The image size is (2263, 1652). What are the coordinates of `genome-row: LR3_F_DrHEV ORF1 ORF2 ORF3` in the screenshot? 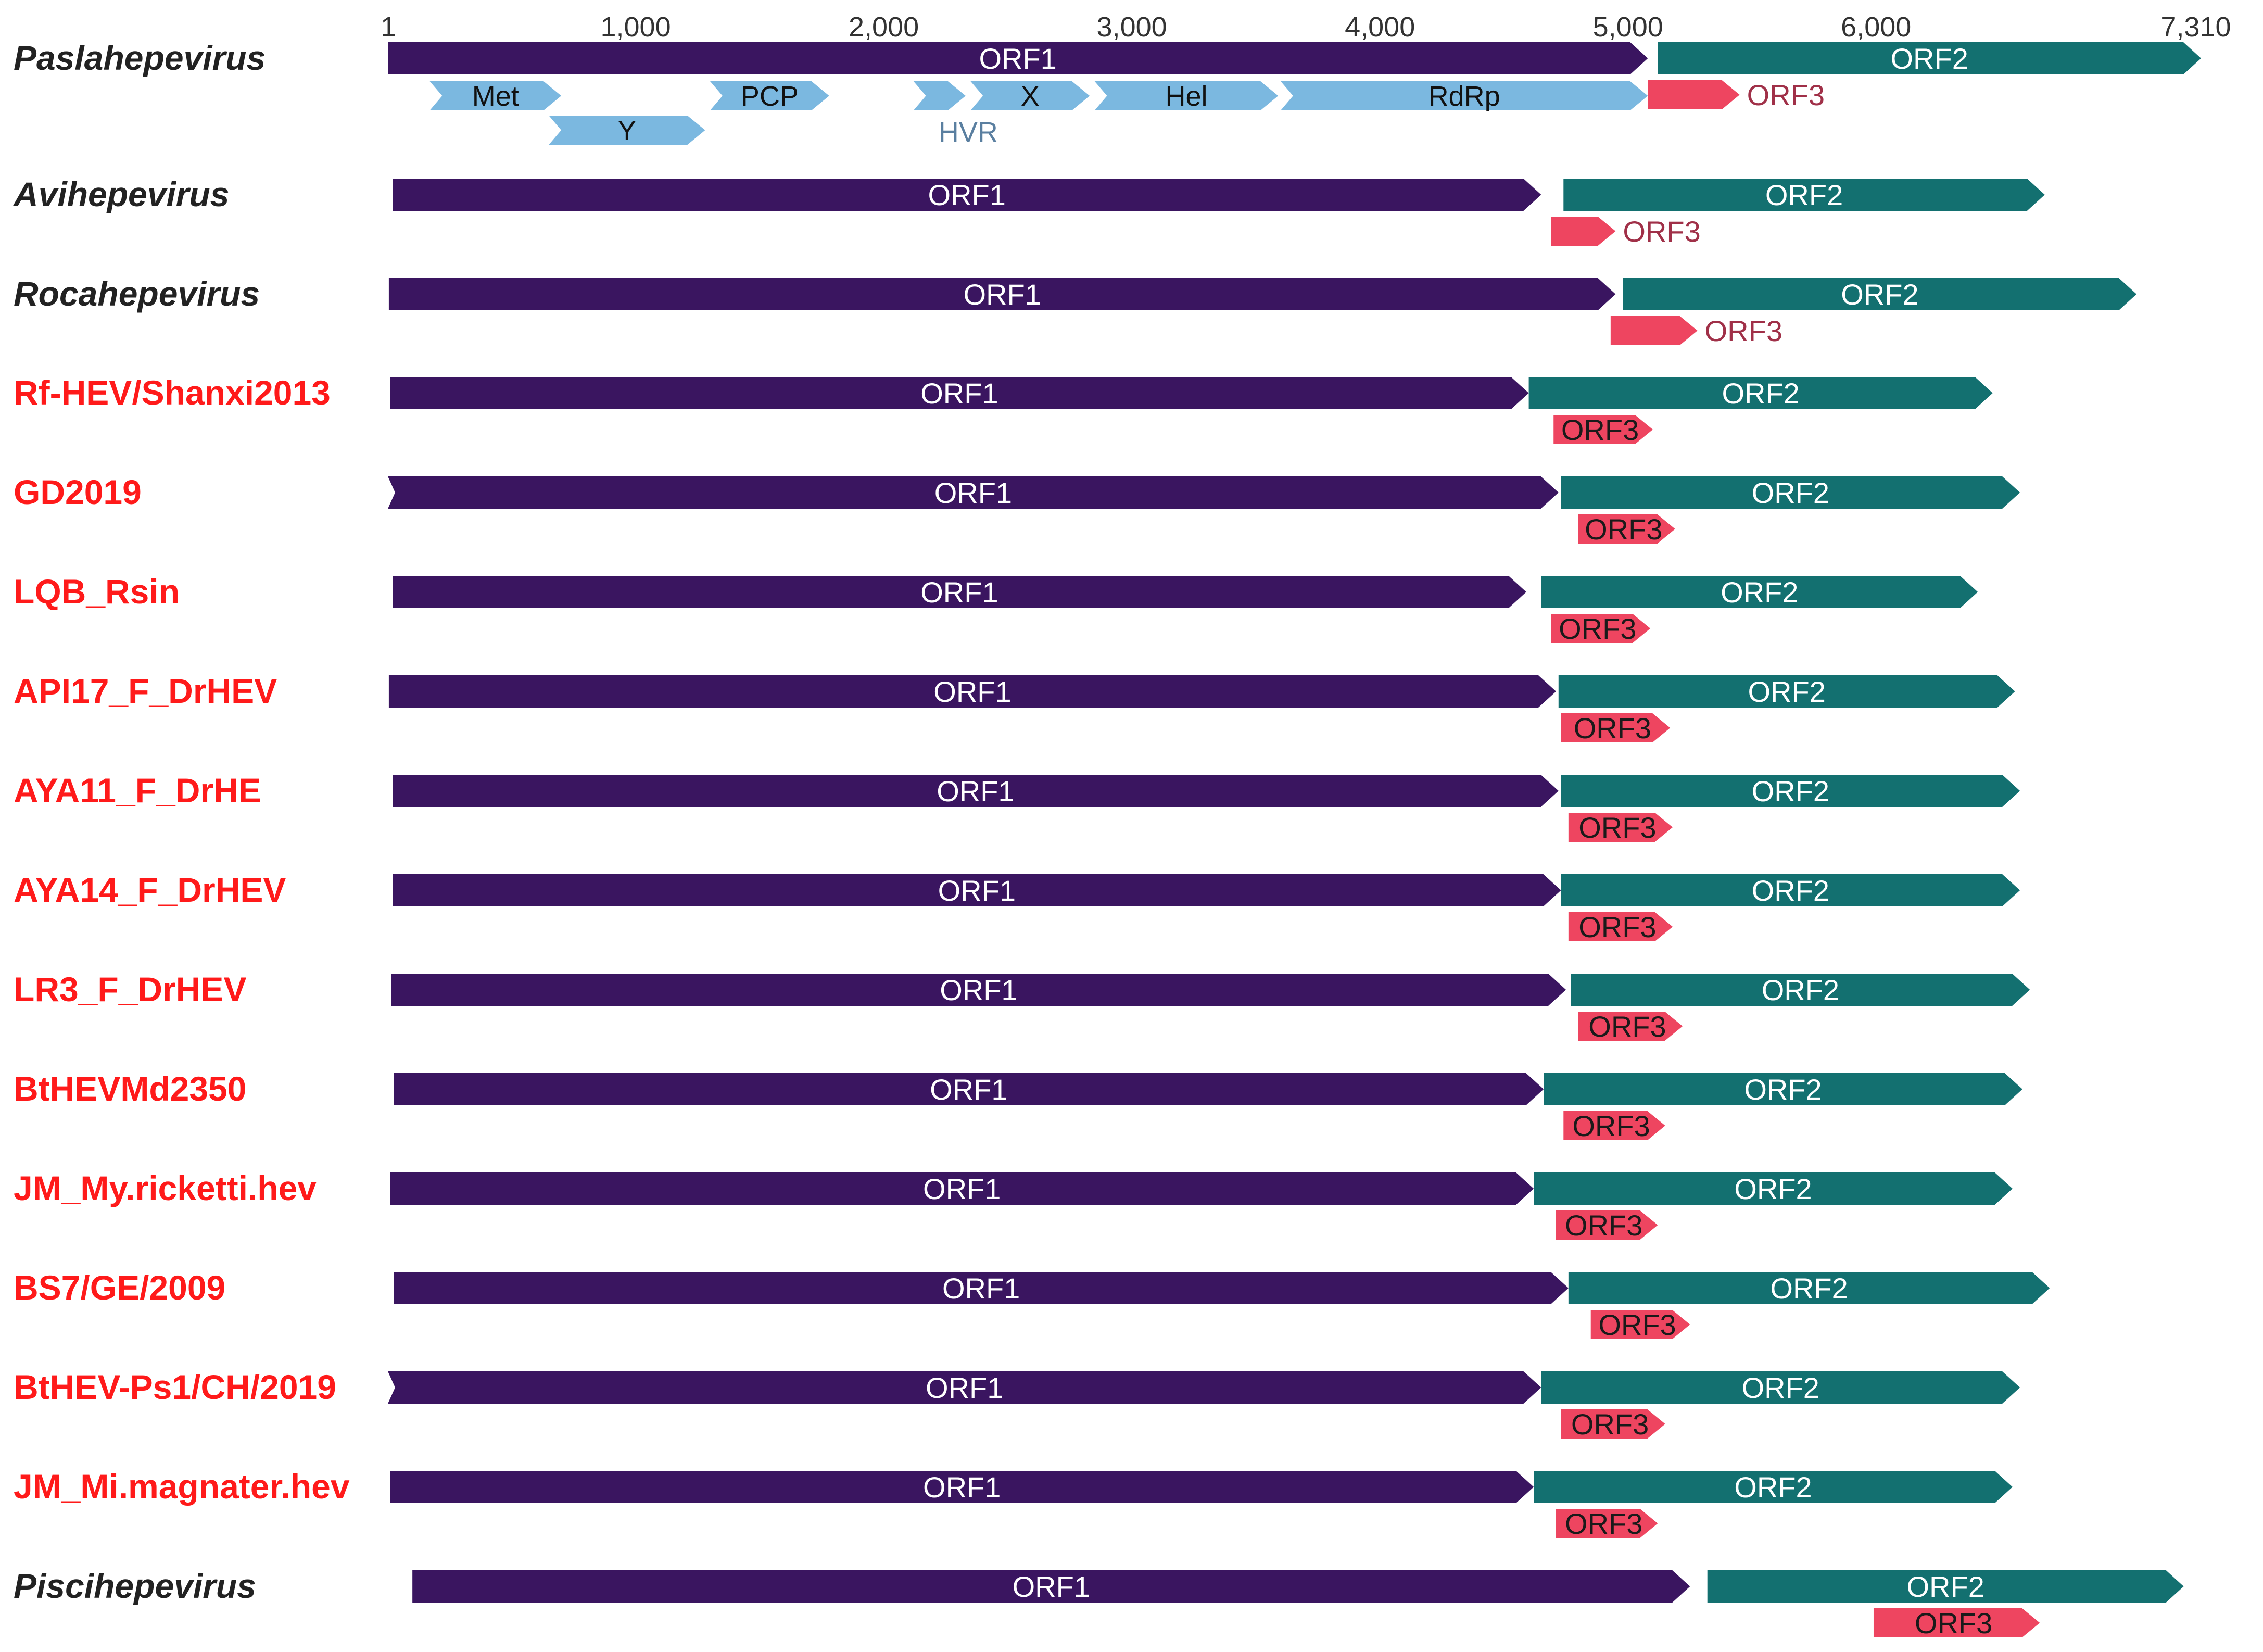 It's located at (1022, 1006).